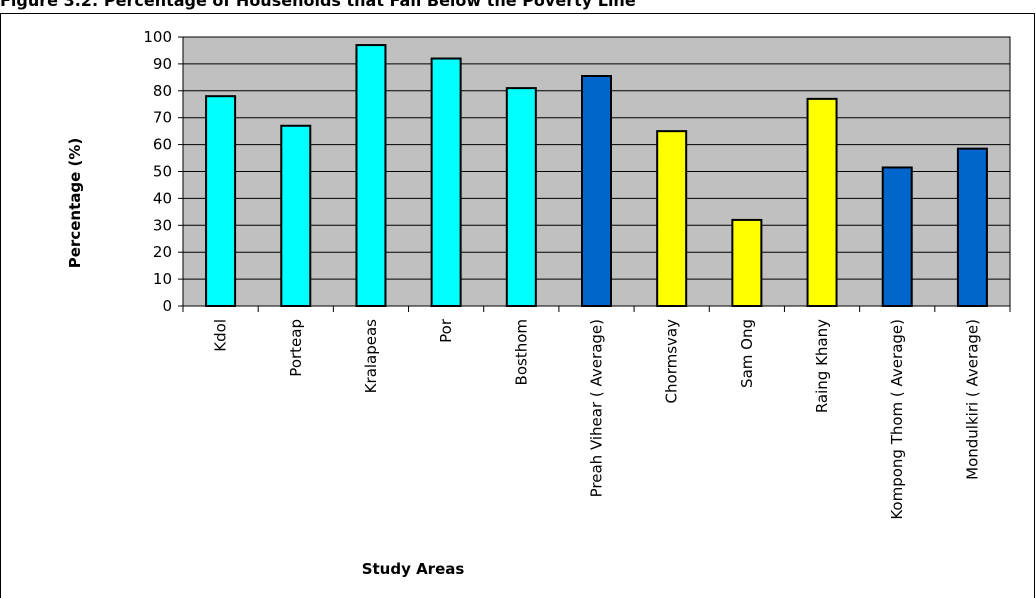 The width and height of the screenshot is (1036, 598). I want to click on y-tick-label: 50, so click(162, 172).